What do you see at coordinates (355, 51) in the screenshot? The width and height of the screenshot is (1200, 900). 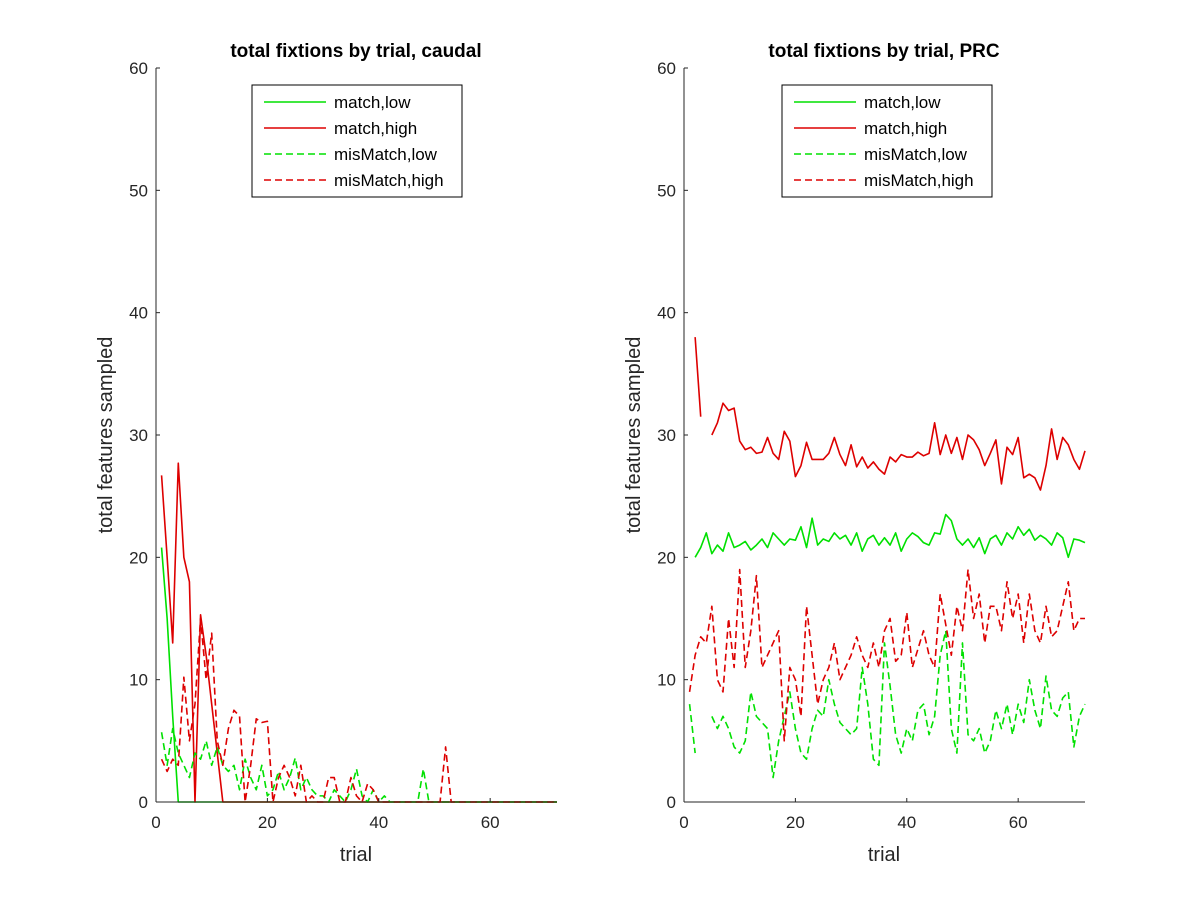 I see `chart-title: total fixtions by trial, caudal` at bounding box center [355, 51].